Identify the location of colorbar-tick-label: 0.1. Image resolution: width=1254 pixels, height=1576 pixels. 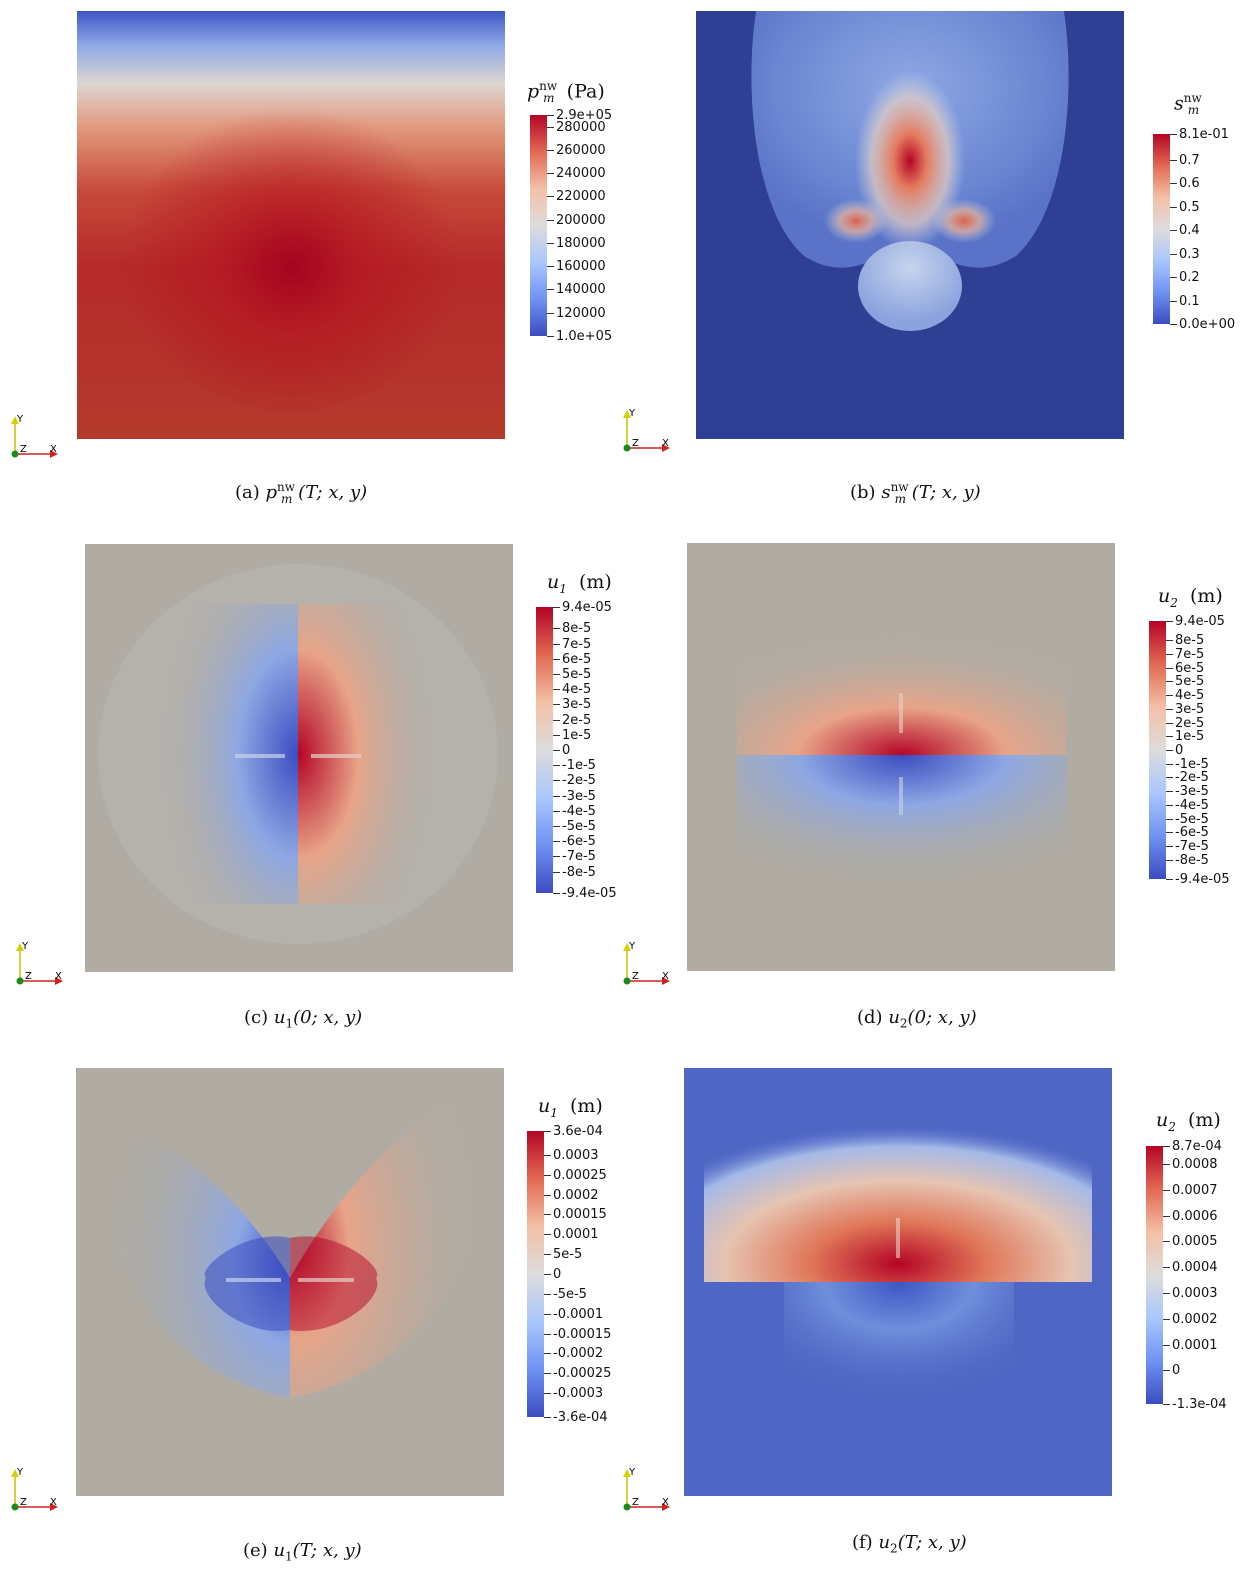
(1189, 301).